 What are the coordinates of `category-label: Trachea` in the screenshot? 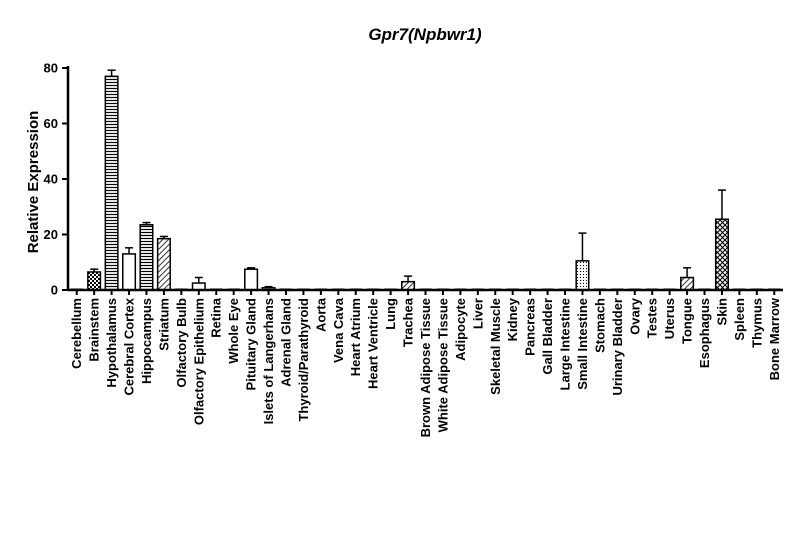 It's located at (408, 322).